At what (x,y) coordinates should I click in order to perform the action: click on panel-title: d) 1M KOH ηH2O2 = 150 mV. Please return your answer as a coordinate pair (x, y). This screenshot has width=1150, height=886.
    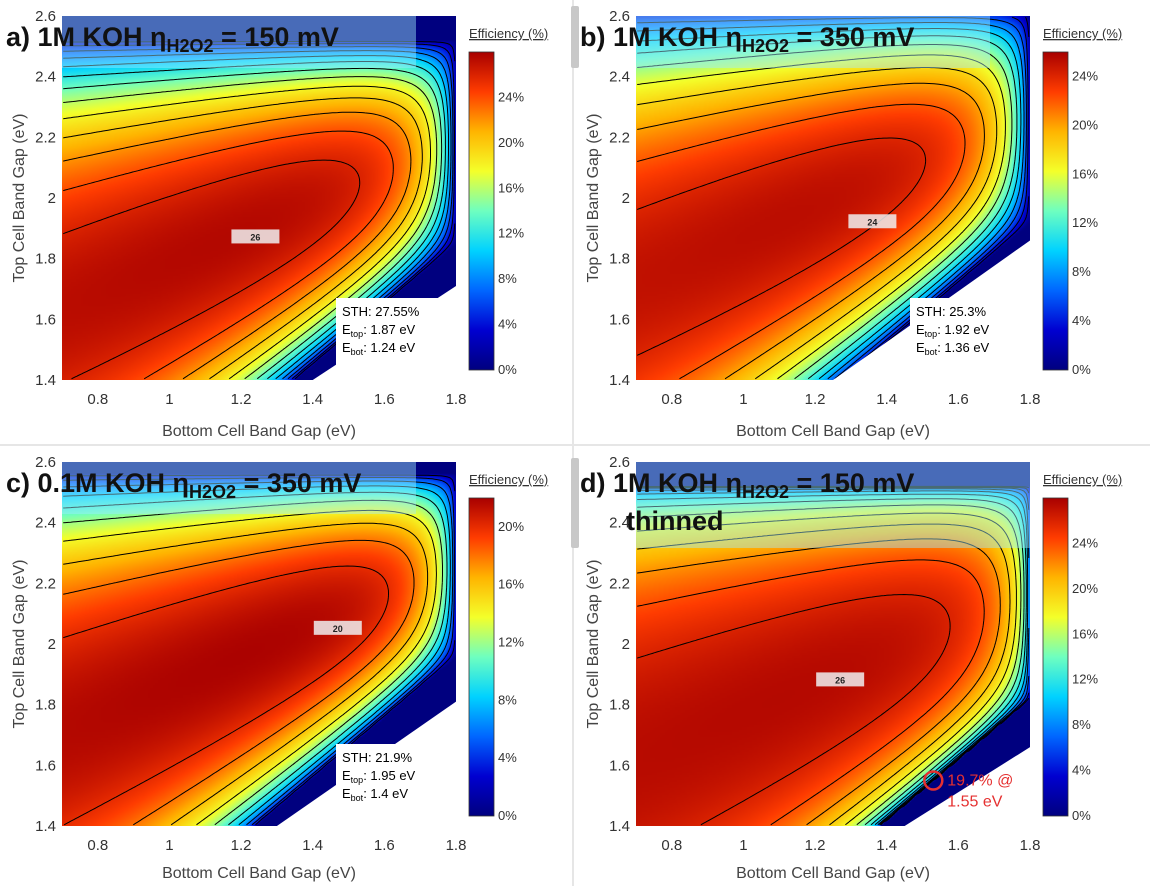
    Looking at the image, I should click on (747, 485).